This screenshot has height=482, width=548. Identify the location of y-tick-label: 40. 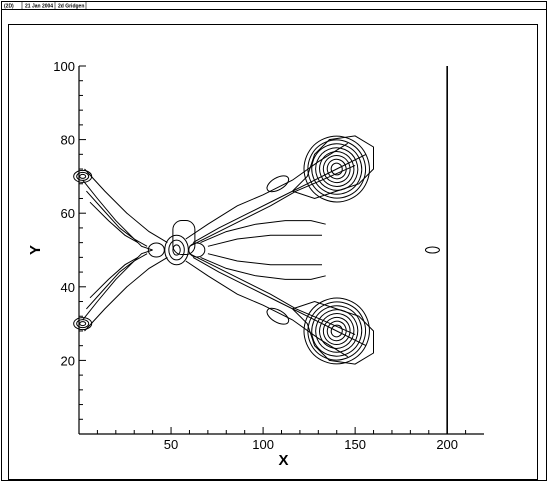
(68, 287).